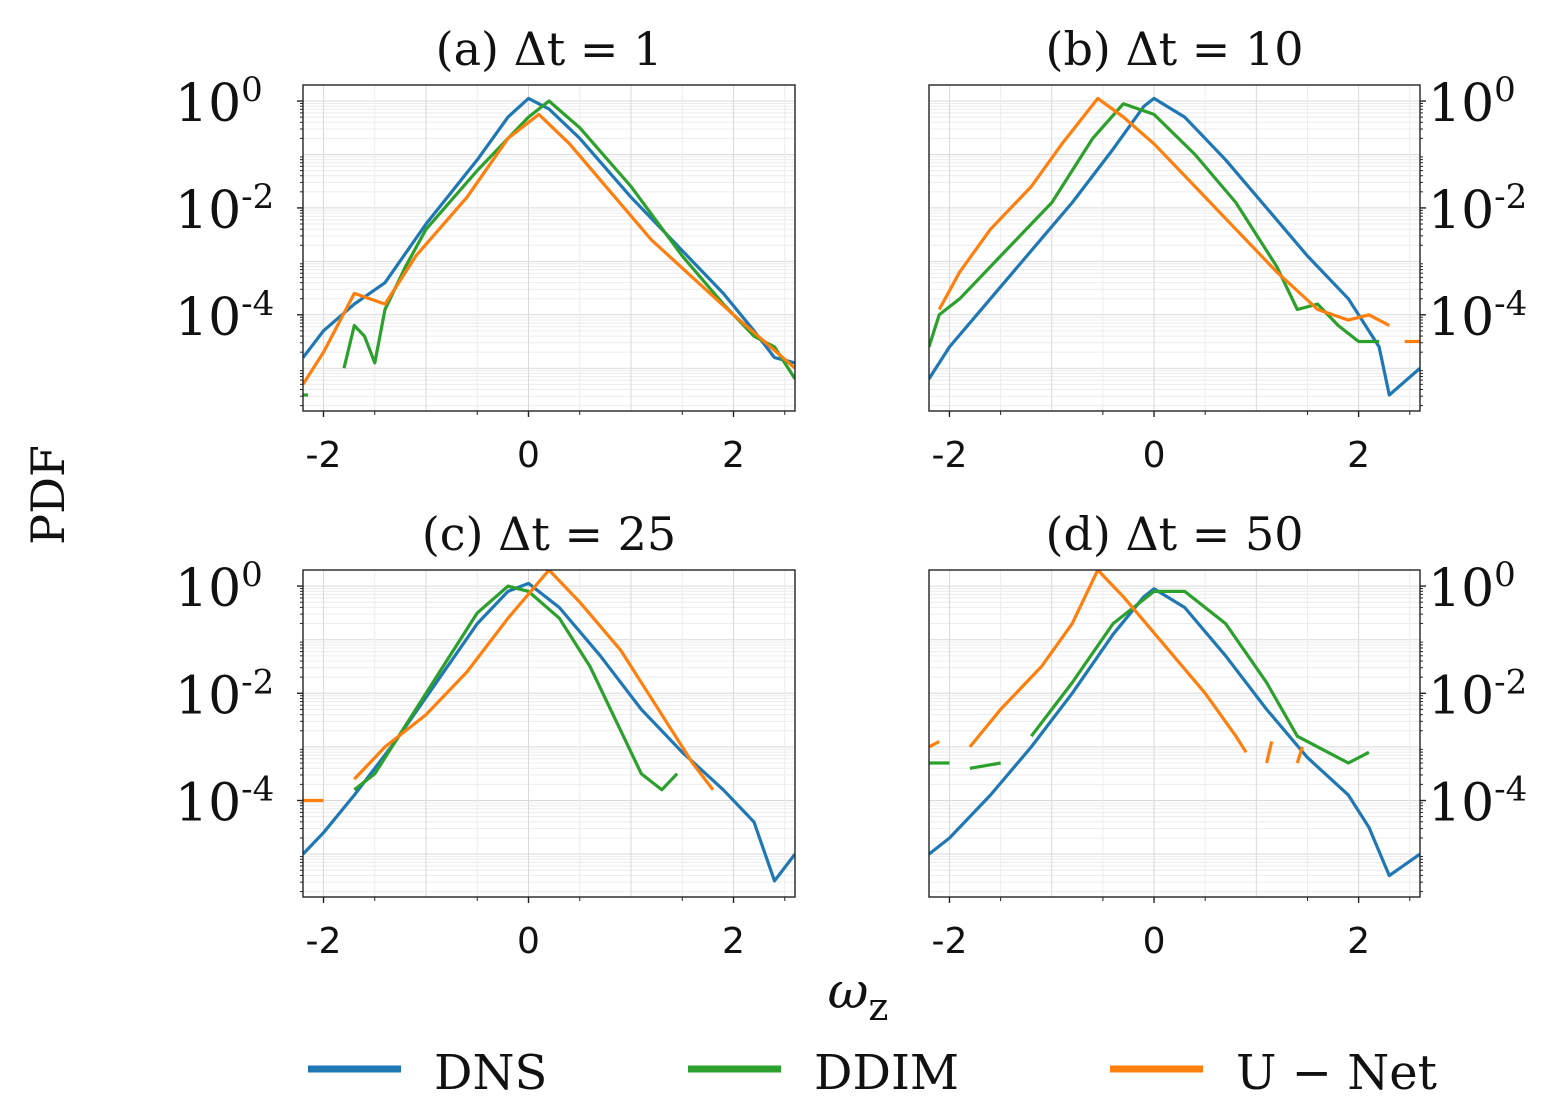 Image resolution: width=1550 pixels, height=1112 pixels. Describe the element at coordinates (490, 1073) in the screenshot. I see `legend-label: DNS` at that location.